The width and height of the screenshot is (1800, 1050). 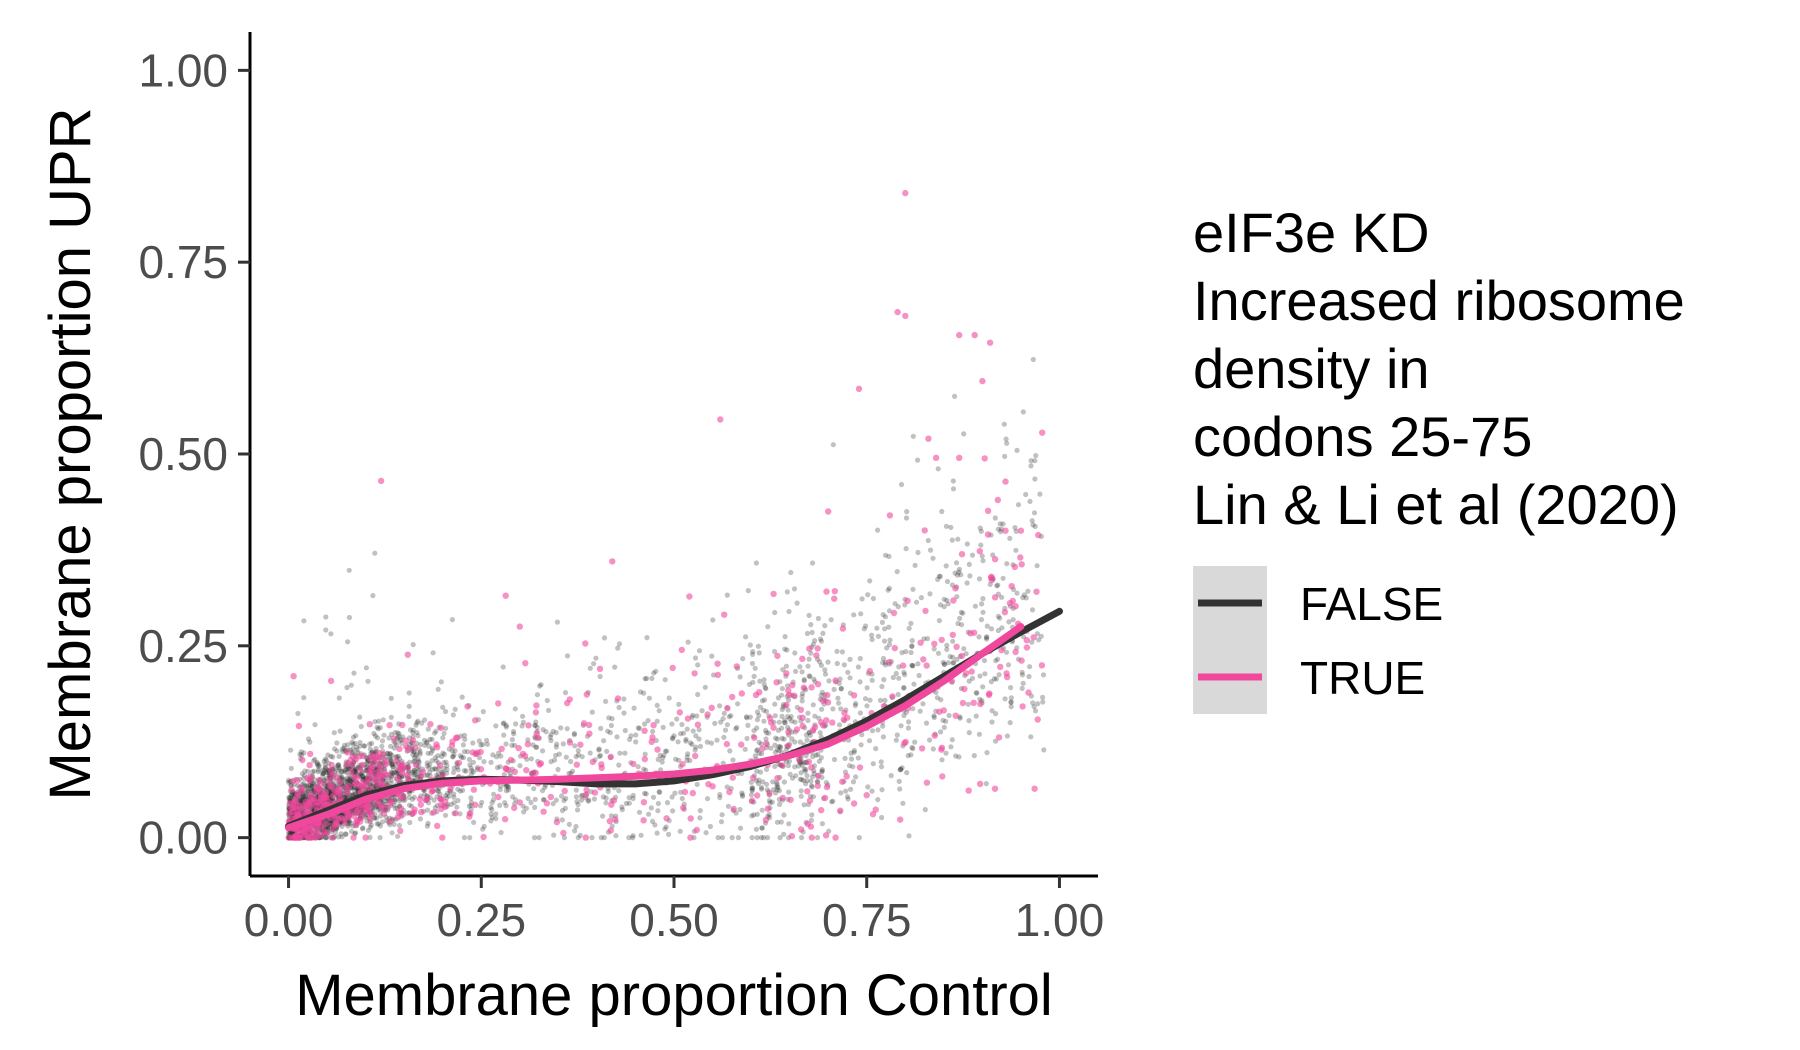 I want to click on y-tick-label: 0.00, so click(x=183, y=838).